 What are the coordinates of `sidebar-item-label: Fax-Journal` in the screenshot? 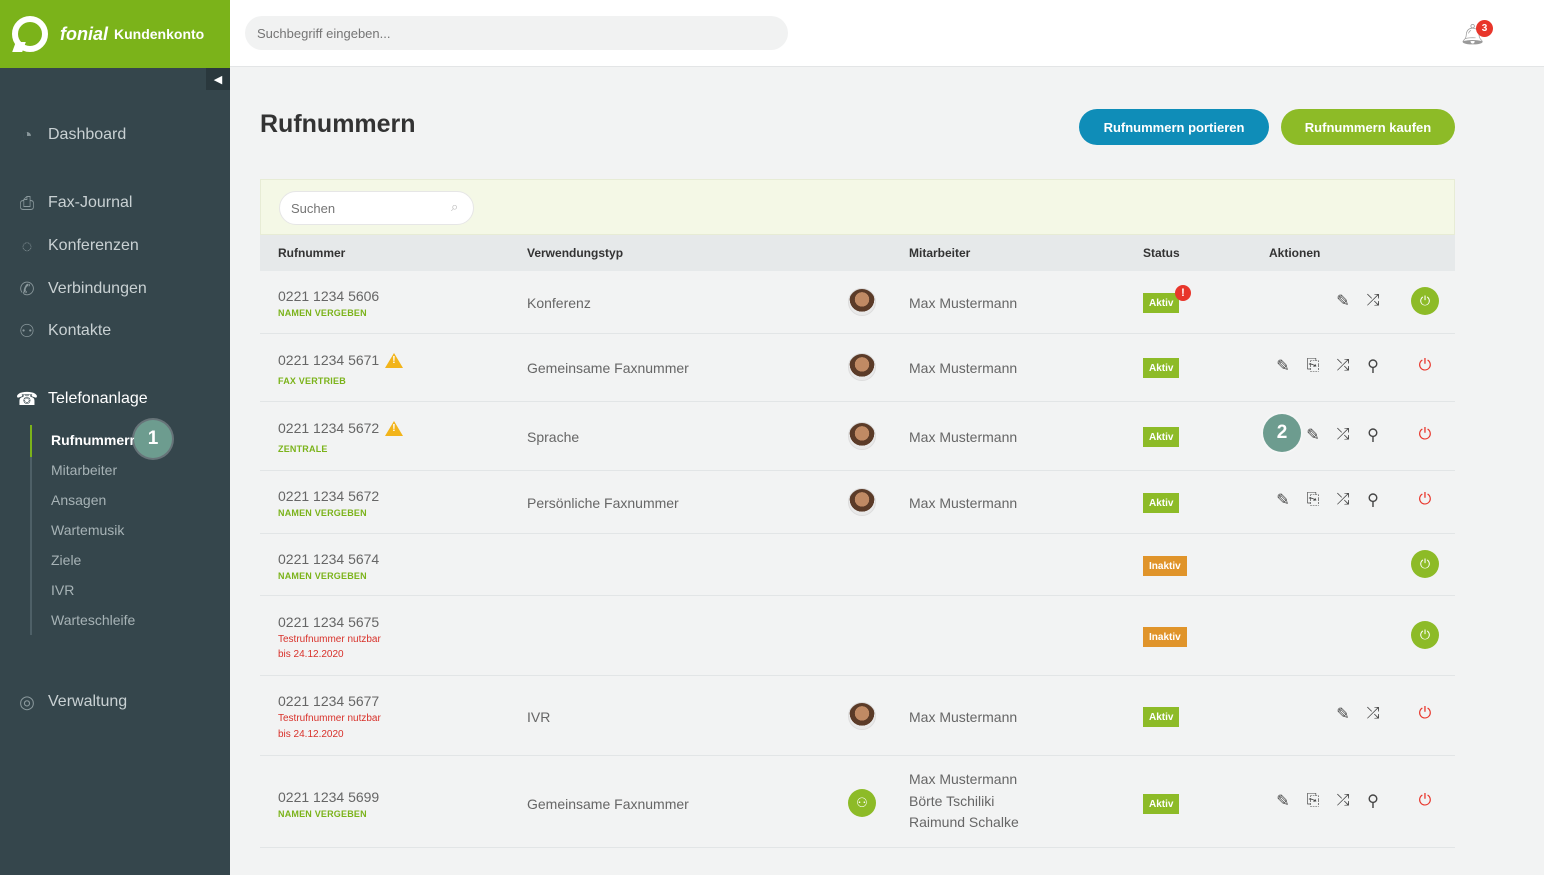 It's located at (90, 202).